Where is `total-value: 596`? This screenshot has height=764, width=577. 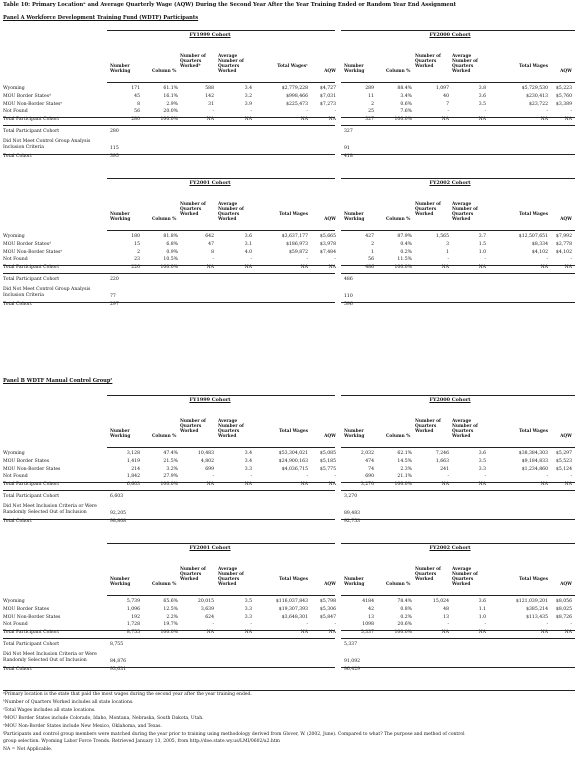
total-value: 596 is located at coordinates (348, 304).